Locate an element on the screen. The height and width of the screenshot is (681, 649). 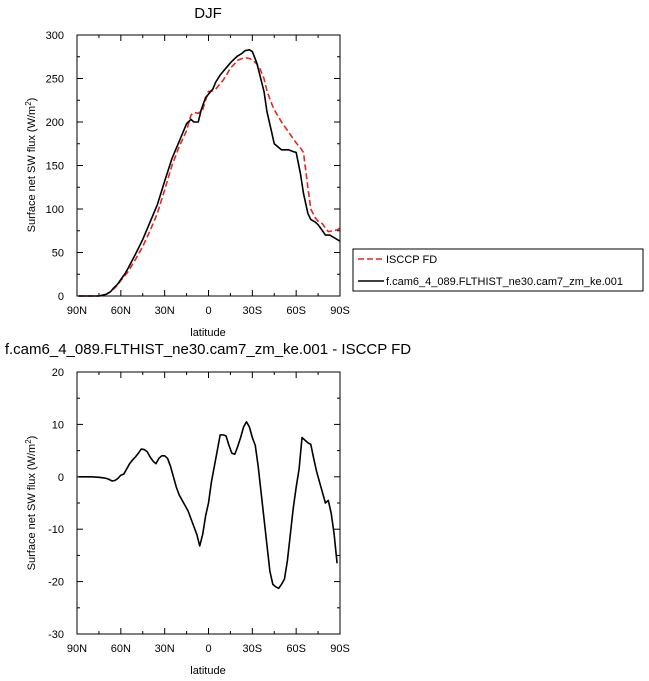
top-series-group is located at coordinates (209, 172).